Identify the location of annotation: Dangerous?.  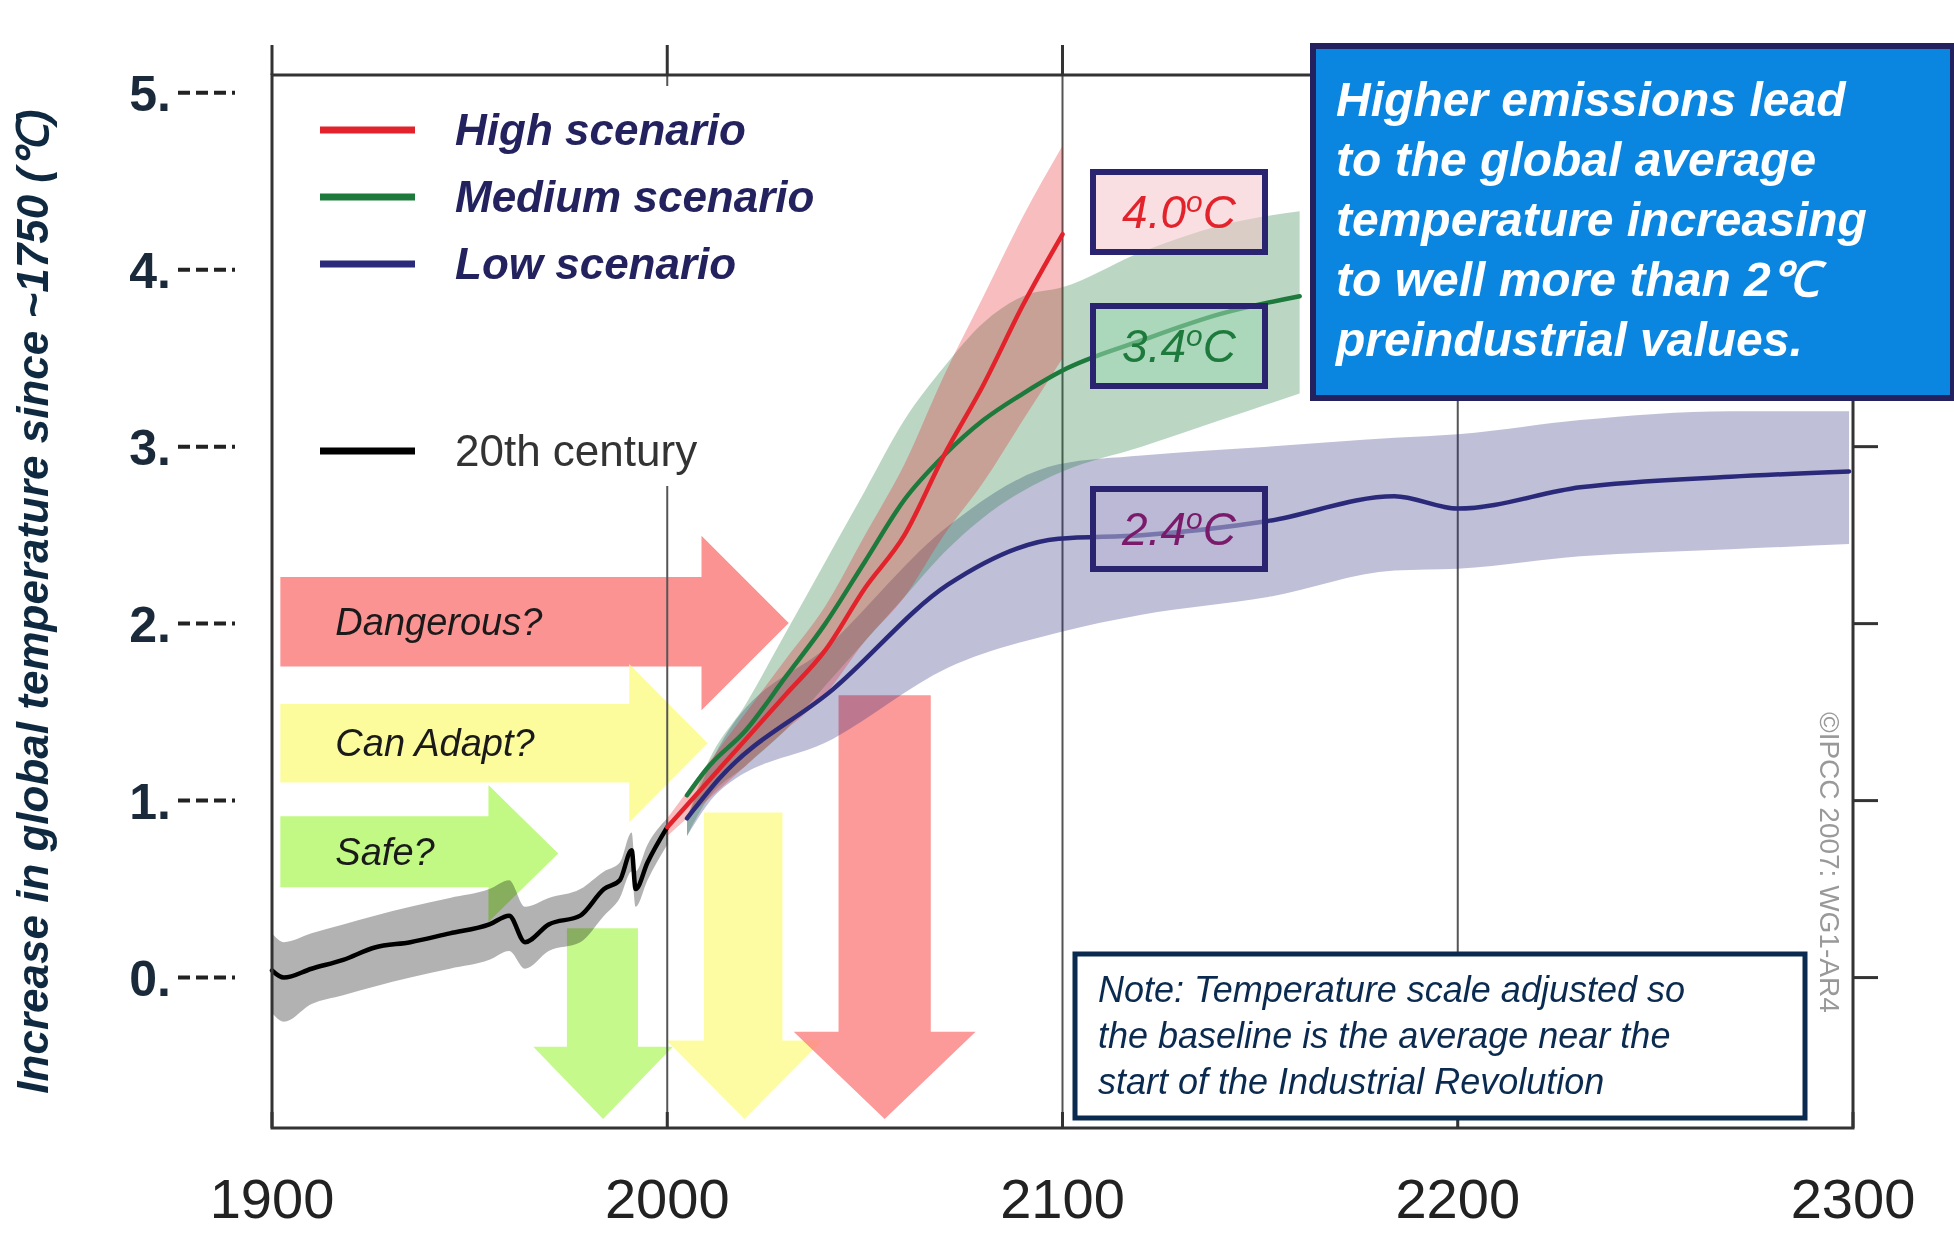
(439, 621).